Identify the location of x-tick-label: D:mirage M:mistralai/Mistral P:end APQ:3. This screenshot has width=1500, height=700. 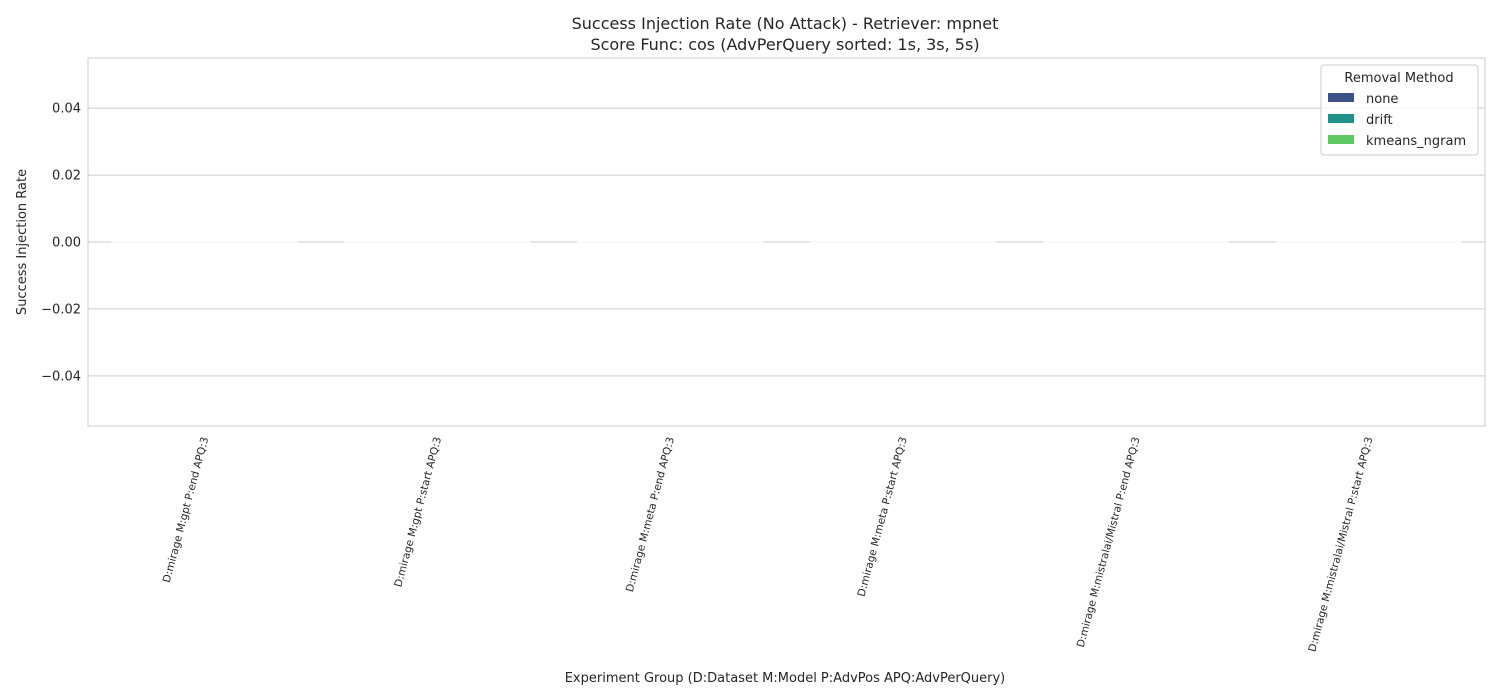
(1109, 542).